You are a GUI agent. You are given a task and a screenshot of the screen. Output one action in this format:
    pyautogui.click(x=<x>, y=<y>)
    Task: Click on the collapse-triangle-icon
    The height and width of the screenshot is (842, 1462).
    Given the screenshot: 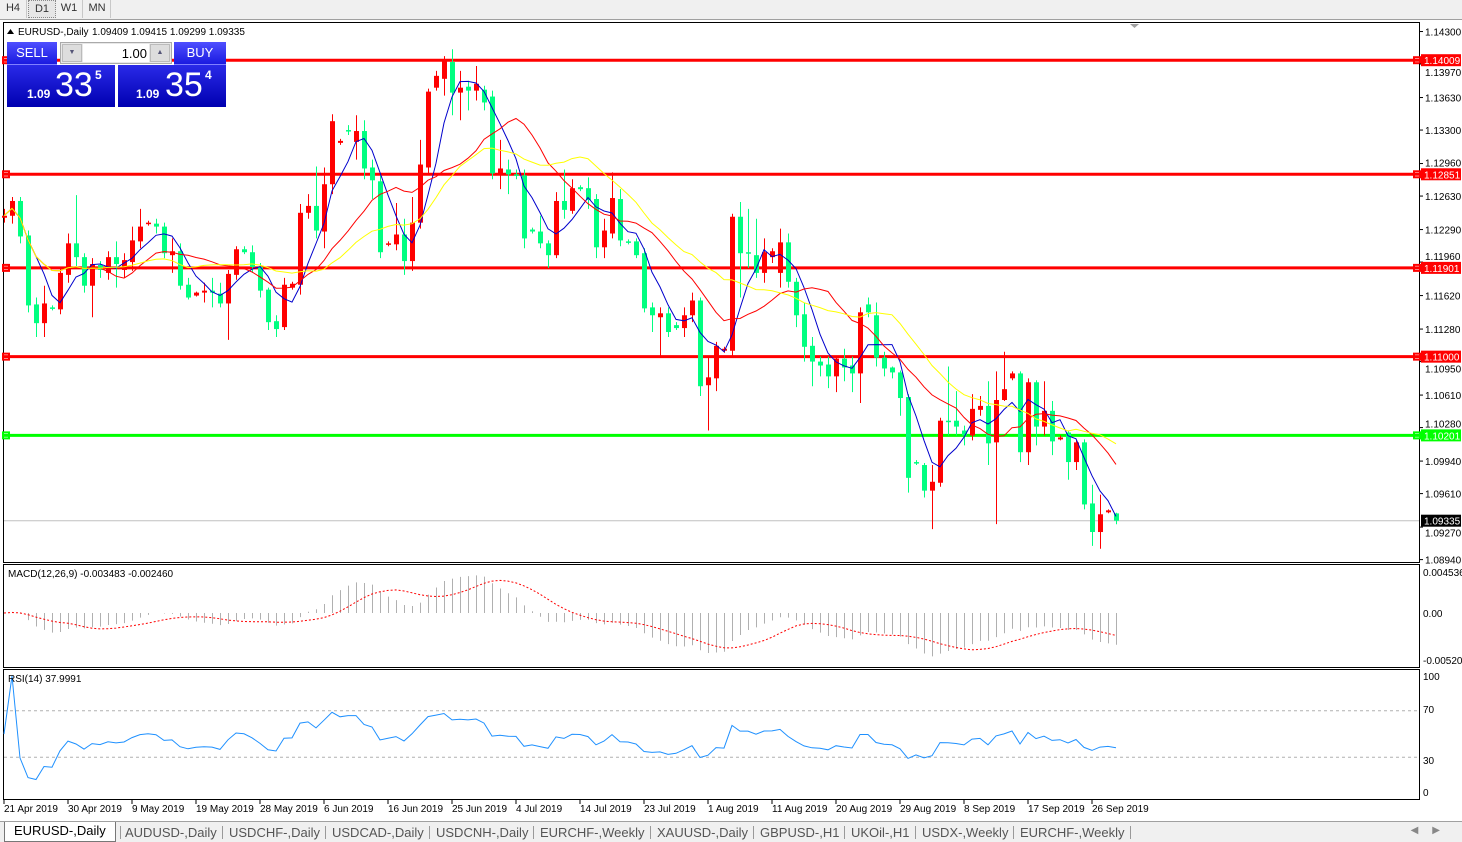 What is the action you would take?
    pyautogui.click(x=10, y=31)
    